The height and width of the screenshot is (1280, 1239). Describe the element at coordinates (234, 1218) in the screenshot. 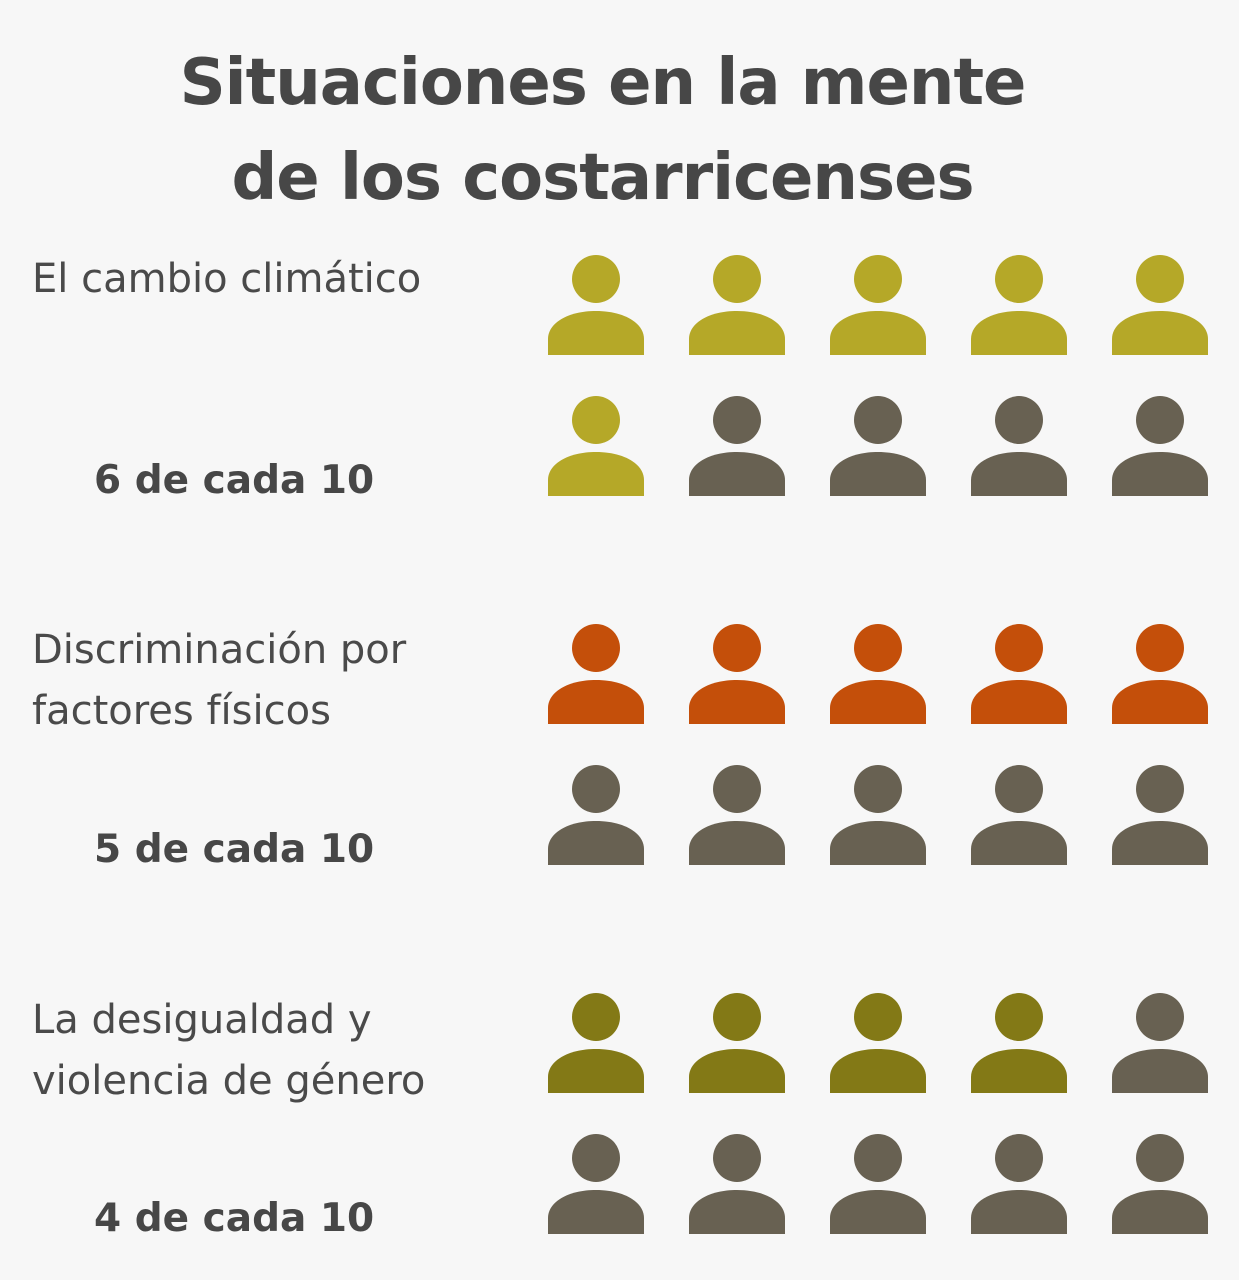

I see `group-ratio-gender: 4 de cada 10` at that location.